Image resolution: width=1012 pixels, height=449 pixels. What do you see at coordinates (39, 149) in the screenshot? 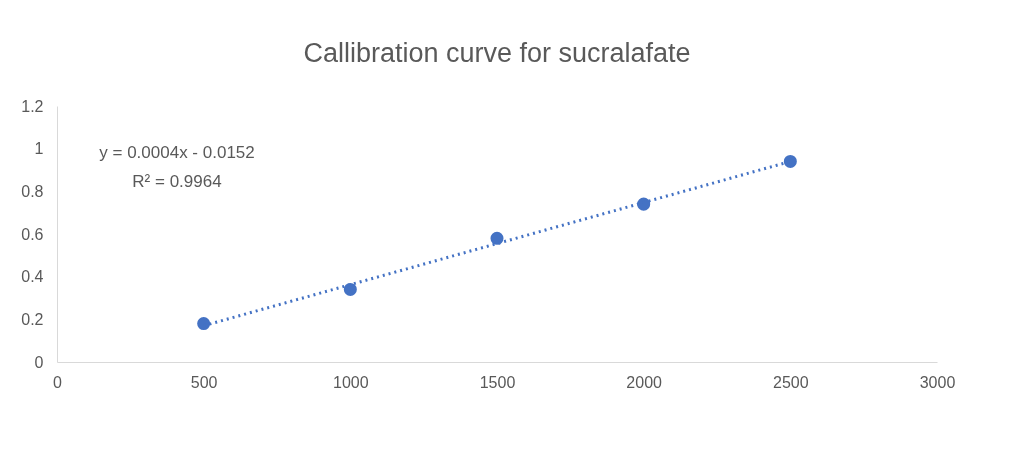
I see `y-tick-label: 1` at bounding box center [39, 149].